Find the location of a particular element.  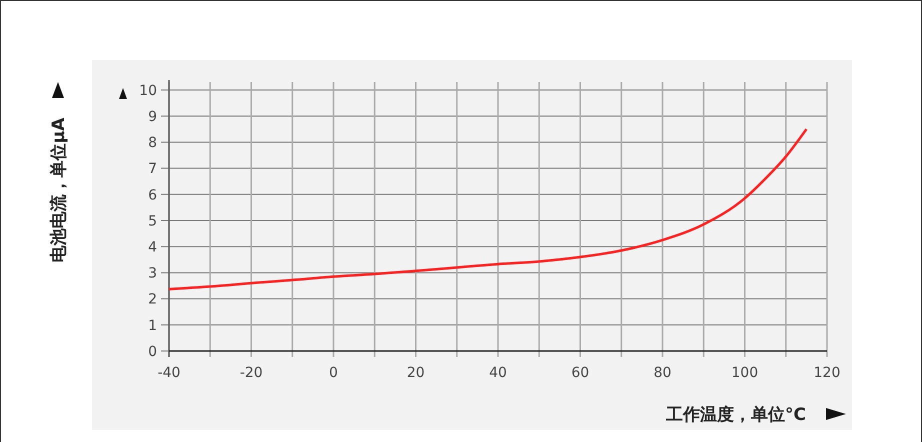

x-tick-label: 120 is located at coordinates (827, 373).